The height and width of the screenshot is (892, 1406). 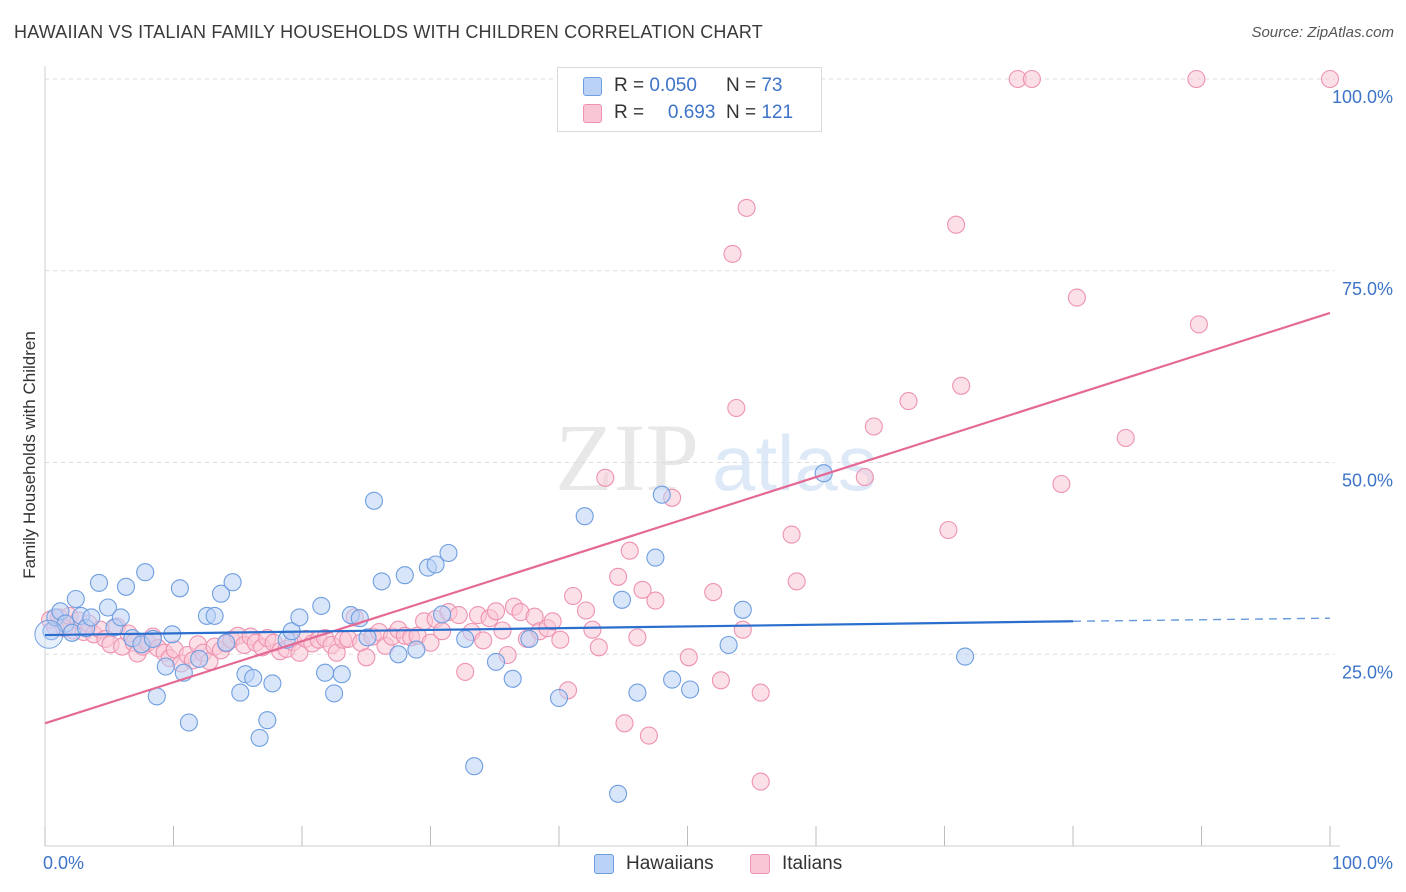 I want to click on bottom-legend-label-italians: Italians, so click(x=812, y=863).